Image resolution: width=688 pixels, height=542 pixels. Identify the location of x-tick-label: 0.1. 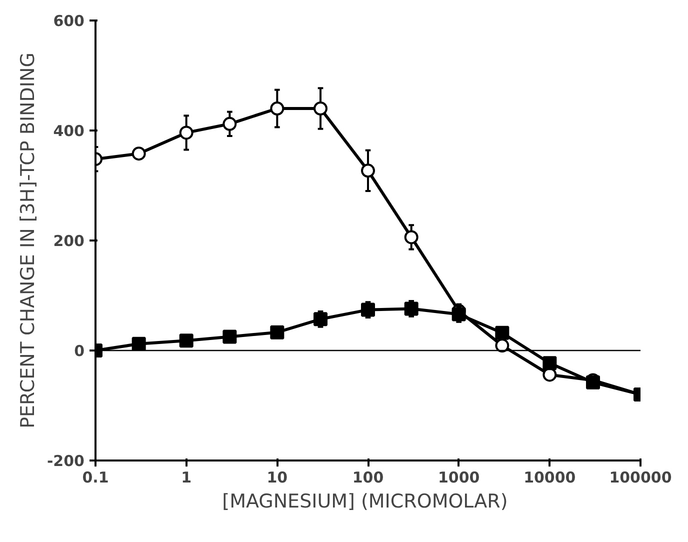
(95, 477).